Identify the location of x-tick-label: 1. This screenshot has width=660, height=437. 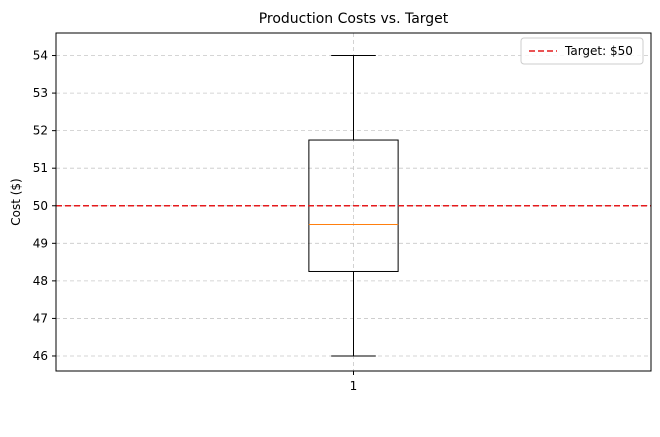
(354, 386).